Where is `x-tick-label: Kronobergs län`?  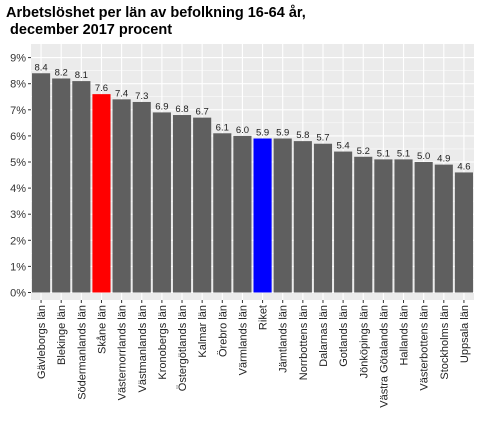 x-tick-label: Kronobergs län is located at coordinates (163, 342).